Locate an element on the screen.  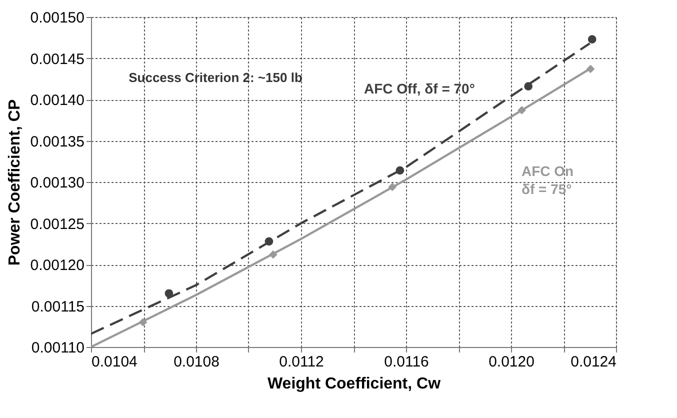
text: AFC On δf = 75° is located at coordinates (548, 180).